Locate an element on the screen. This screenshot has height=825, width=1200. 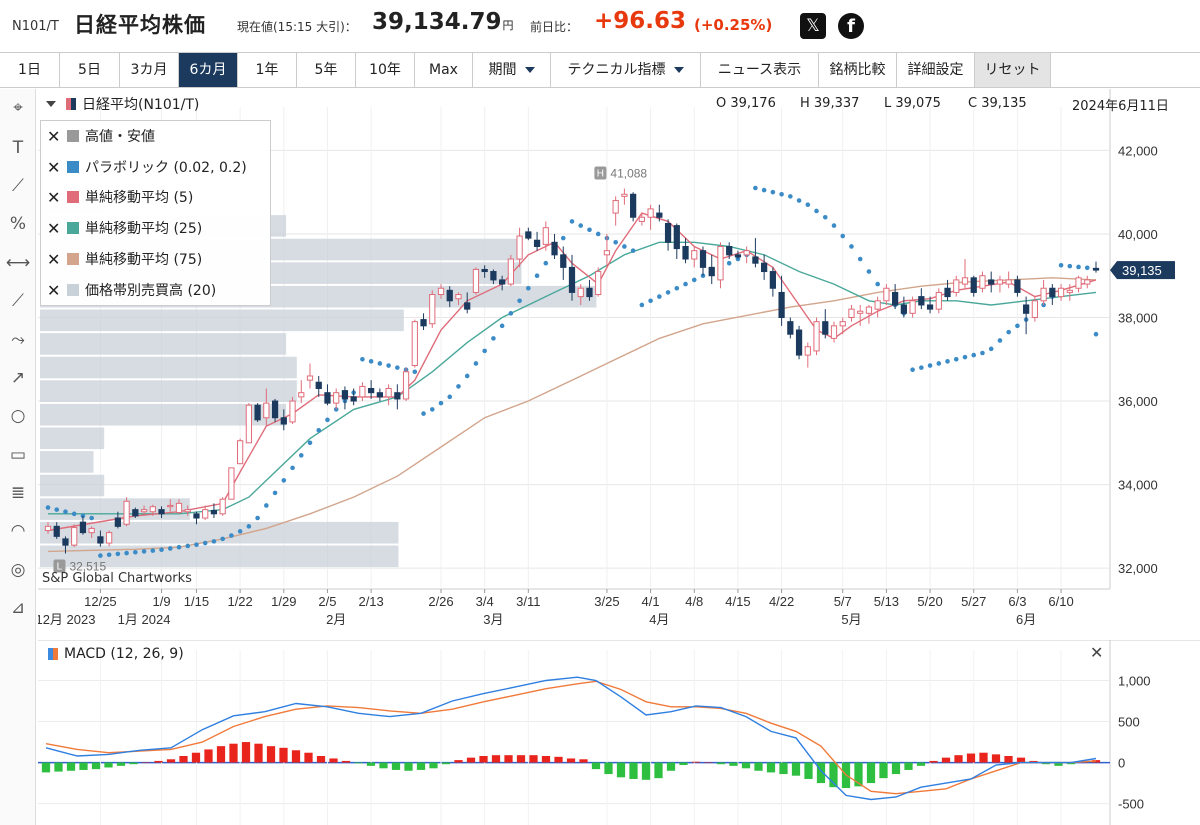
macd-signal-line is located at coordinates (571, 737).